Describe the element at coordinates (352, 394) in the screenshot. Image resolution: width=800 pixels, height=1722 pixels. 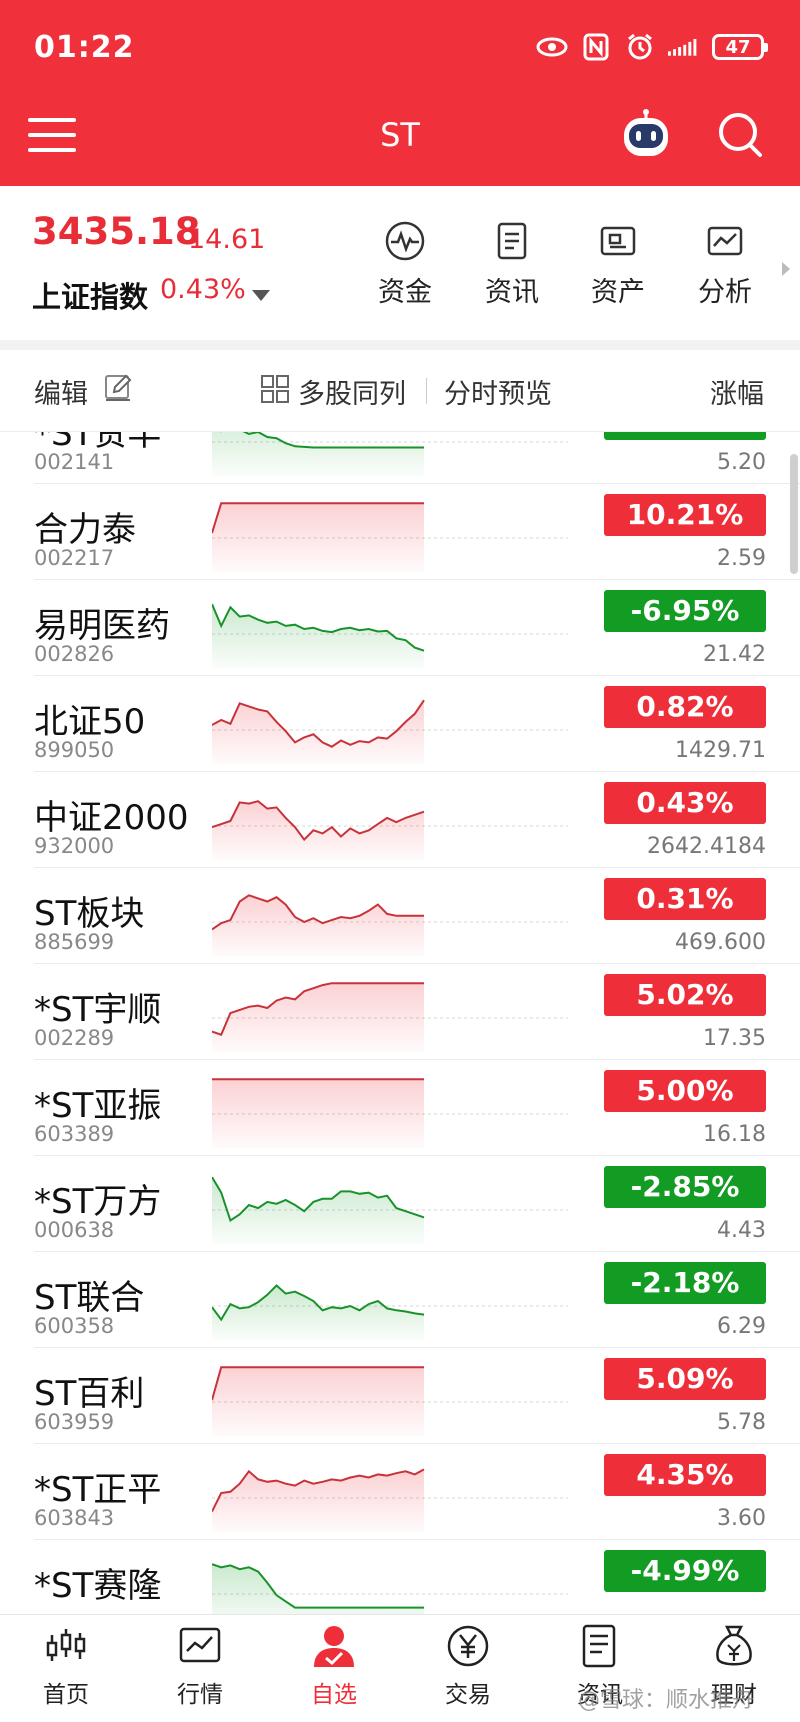
I see `multi-stock-button: 多股同列` at that location.